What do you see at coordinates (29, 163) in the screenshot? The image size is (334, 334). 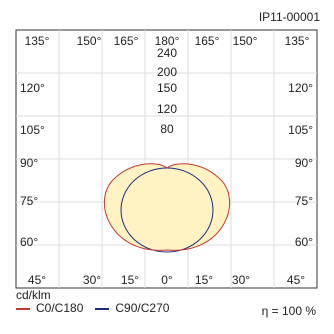 I see `angle-label-left-2: 90°` at bounding box center [29, 163].